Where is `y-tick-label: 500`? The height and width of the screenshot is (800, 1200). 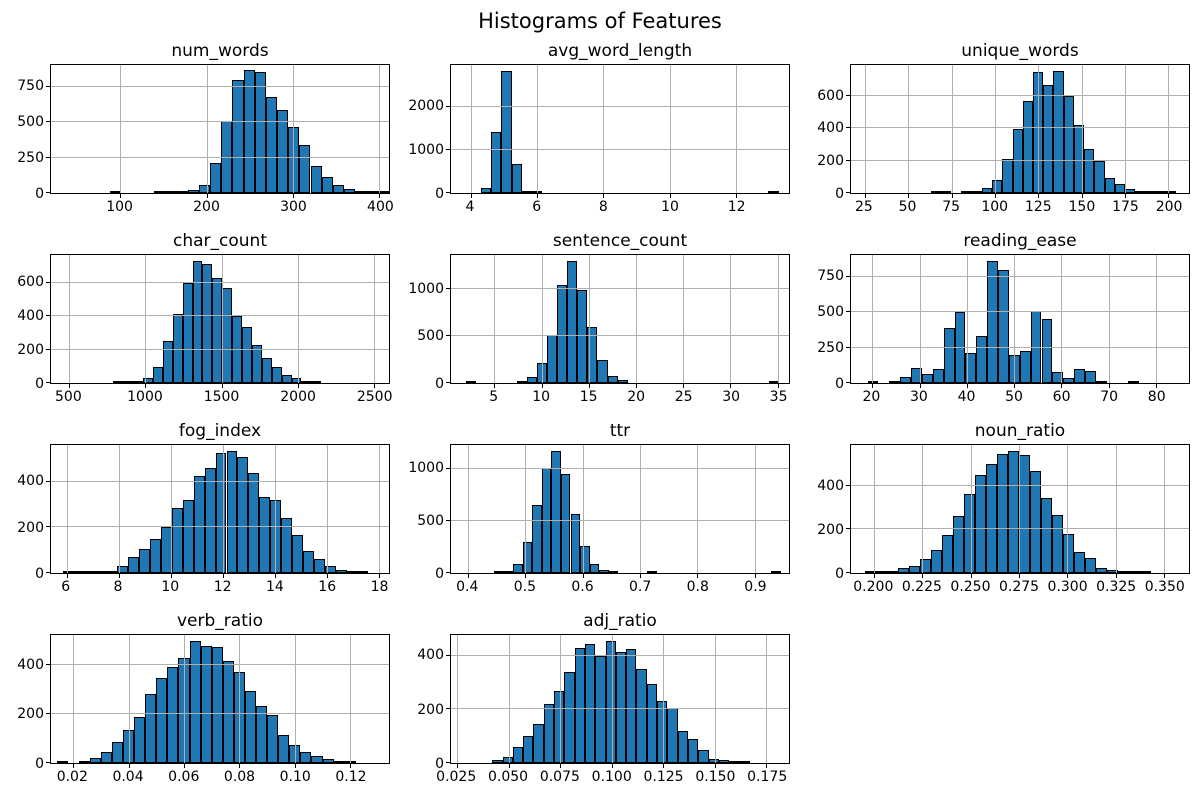
y-tick-label: 500 is located at coordinates (830, 312).